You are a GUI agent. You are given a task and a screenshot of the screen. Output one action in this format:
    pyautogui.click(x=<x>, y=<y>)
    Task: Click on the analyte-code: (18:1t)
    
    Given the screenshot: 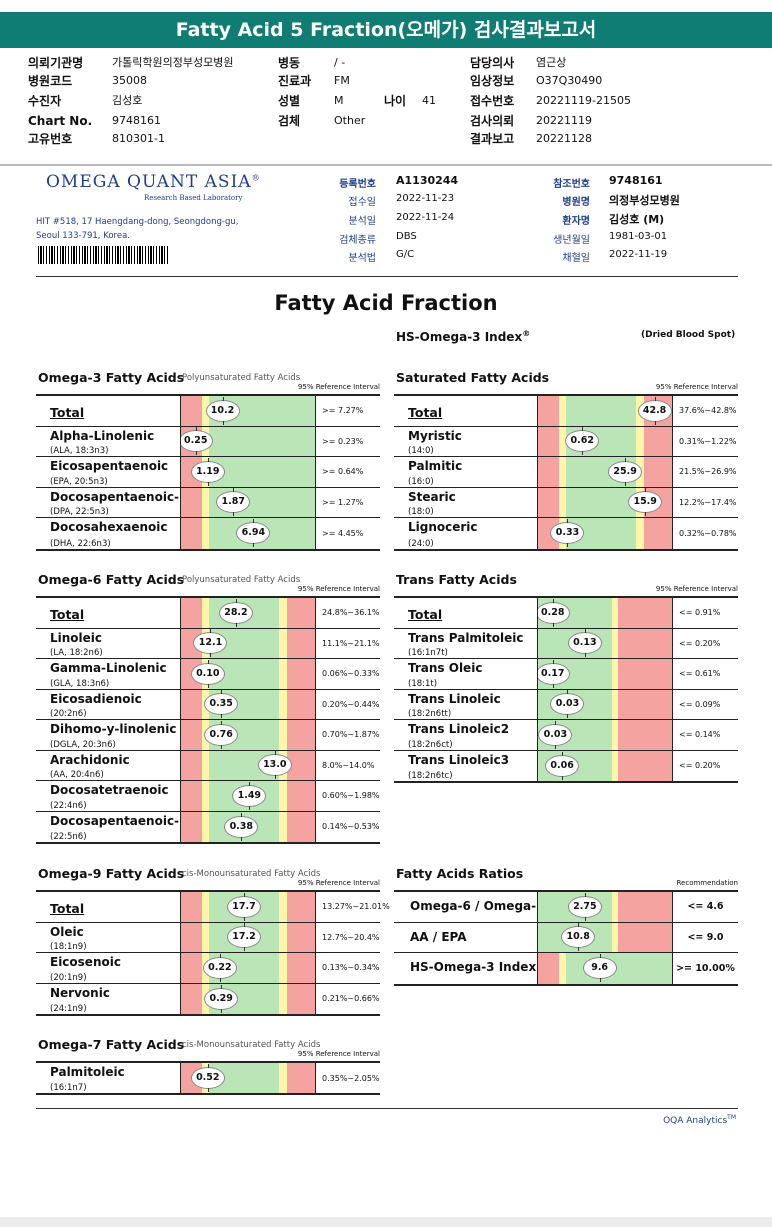 What is the action you would take?
    pyautogui.click(x=423, y=683)
    